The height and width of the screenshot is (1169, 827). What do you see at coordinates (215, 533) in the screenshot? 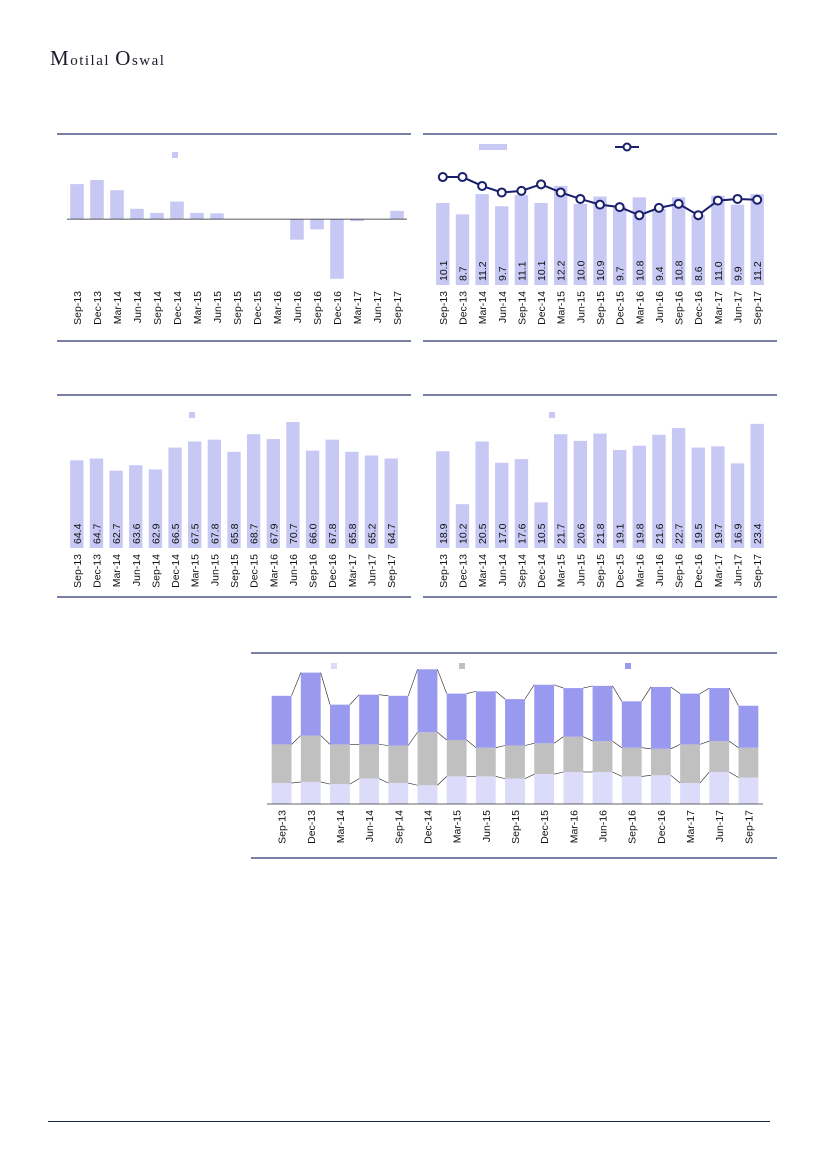
I see `data-label: 67.8` at bounding box center [215, 533].